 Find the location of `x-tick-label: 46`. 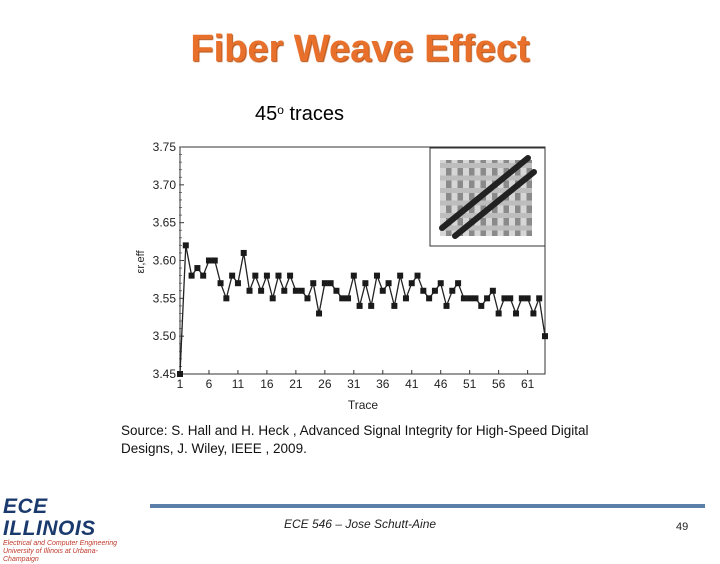

x-tick-label: 46 is located at coordinates (441, 384).